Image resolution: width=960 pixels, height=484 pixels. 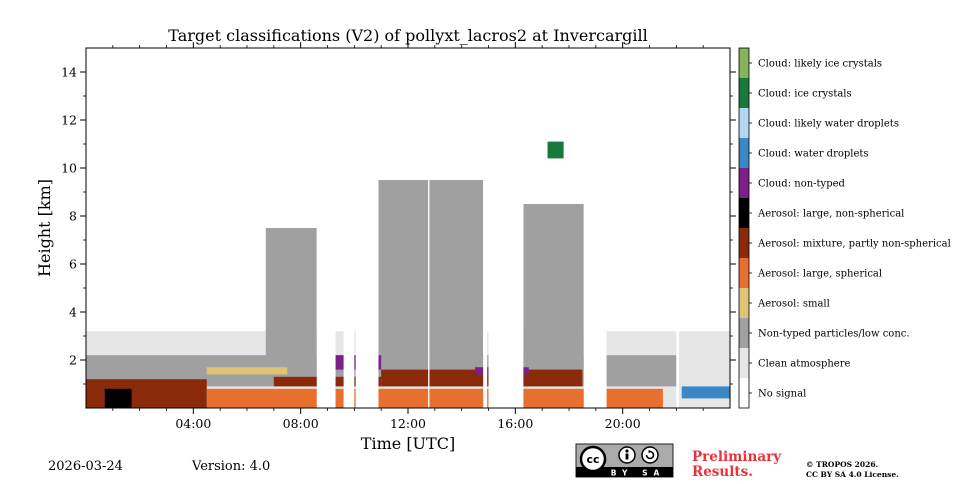 What do you see at coordinates (834, 334) in the screenshot?
I see `colorbar-label: Non-typed particles/low conc.` at bounding box center [834, 334].